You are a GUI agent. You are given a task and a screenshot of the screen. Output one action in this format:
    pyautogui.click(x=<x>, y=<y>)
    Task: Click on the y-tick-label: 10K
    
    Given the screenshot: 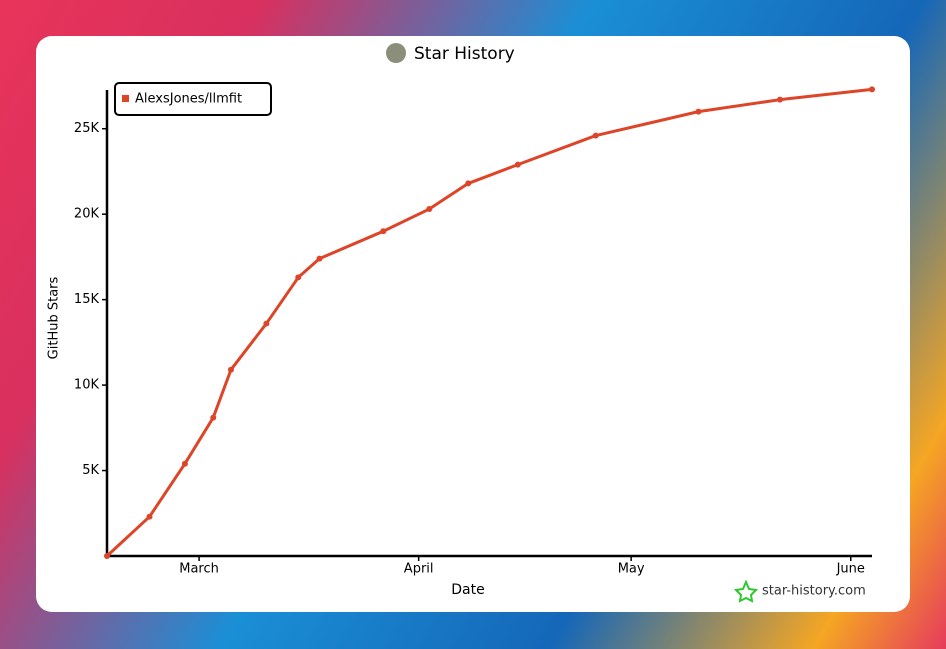 What is the action you would take?
    pyautogui.click(x=87, y=385)
    